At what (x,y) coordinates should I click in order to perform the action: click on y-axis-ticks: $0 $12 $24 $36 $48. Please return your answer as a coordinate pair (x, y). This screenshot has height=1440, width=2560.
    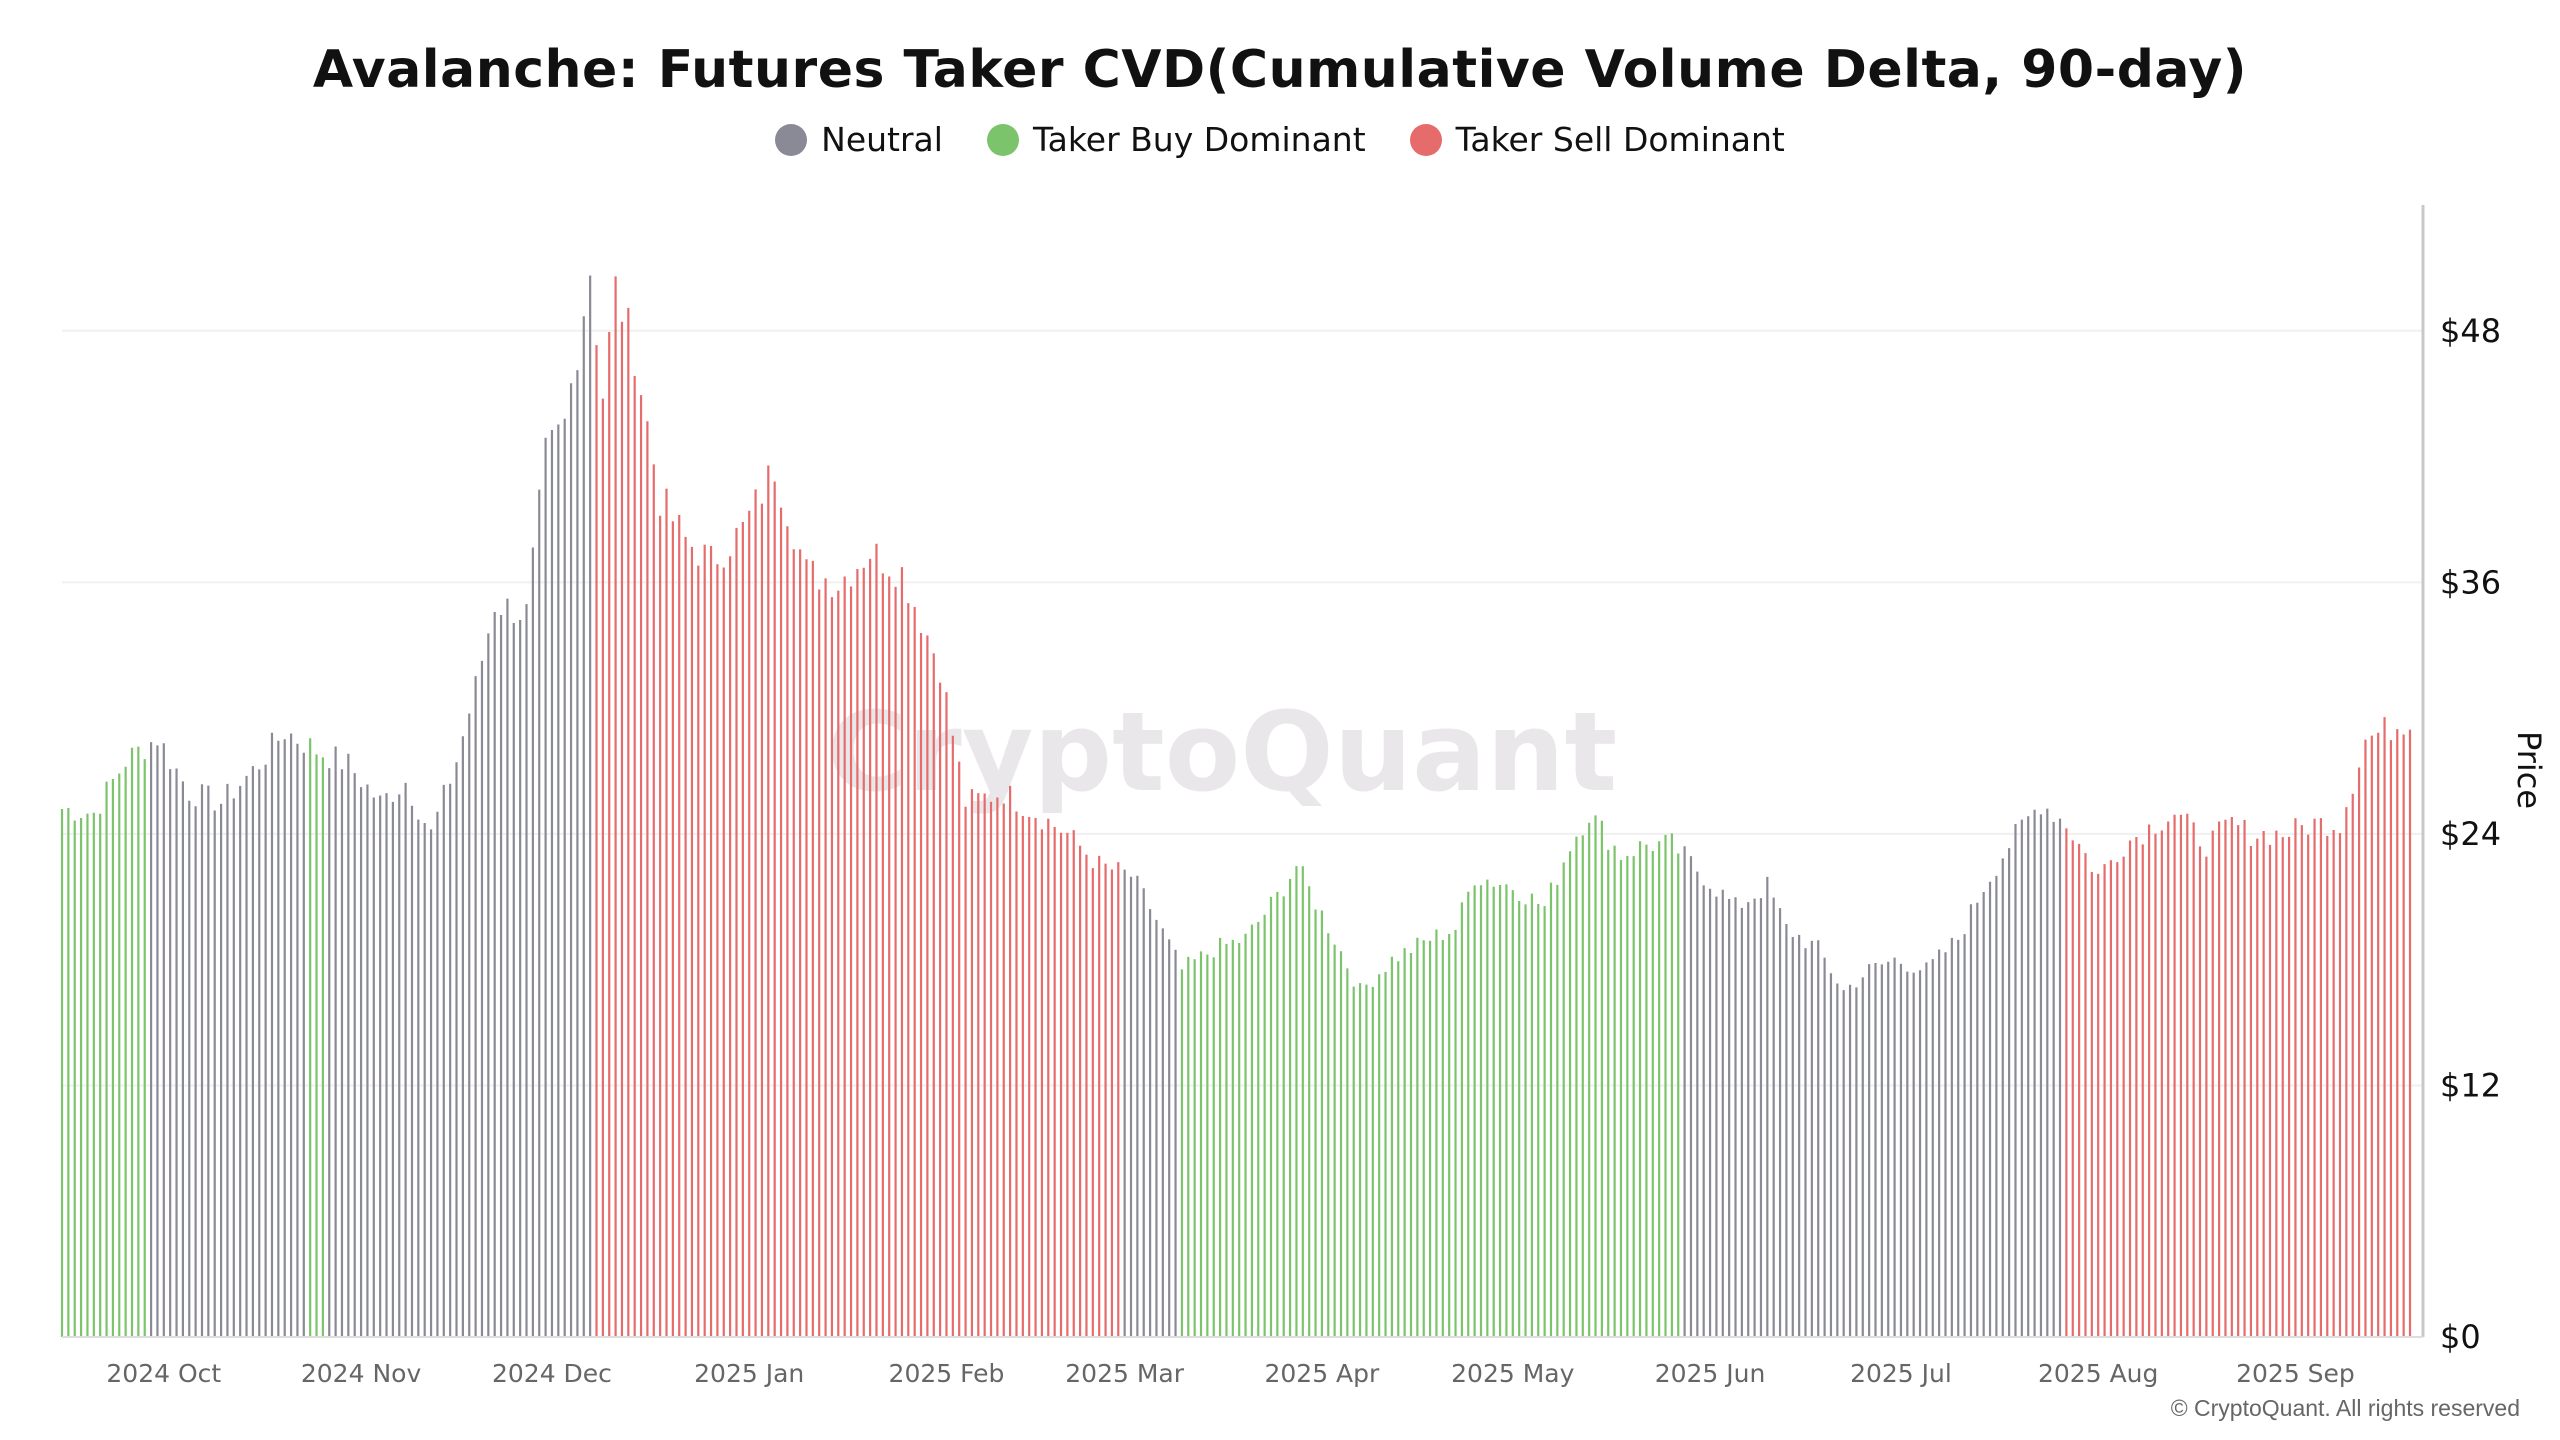
    Looking at the image, I should click on (2470, 834).